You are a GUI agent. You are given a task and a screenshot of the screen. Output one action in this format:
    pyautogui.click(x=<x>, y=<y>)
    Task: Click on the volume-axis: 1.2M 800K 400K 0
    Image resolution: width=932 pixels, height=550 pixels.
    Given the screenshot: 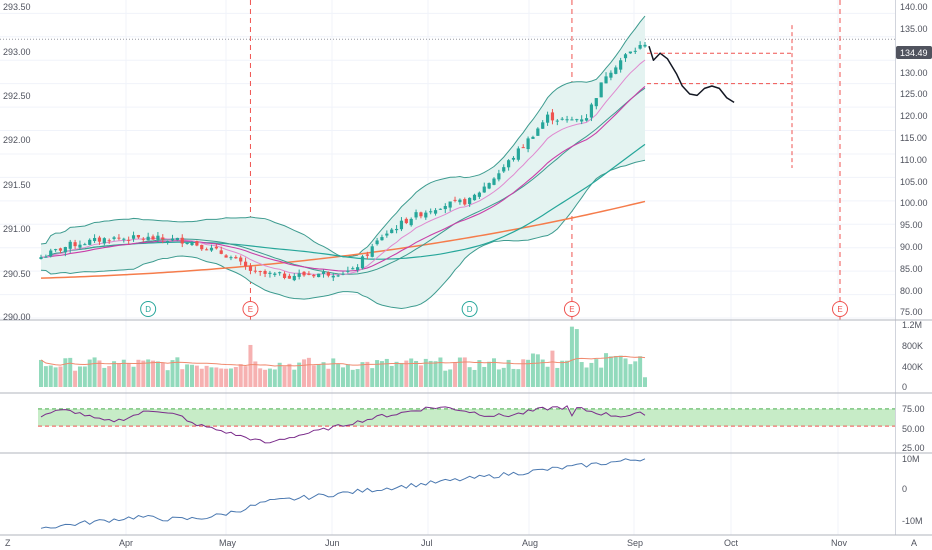 What is the action you would take?
    pyautogui.click(x=912, y=356)
    